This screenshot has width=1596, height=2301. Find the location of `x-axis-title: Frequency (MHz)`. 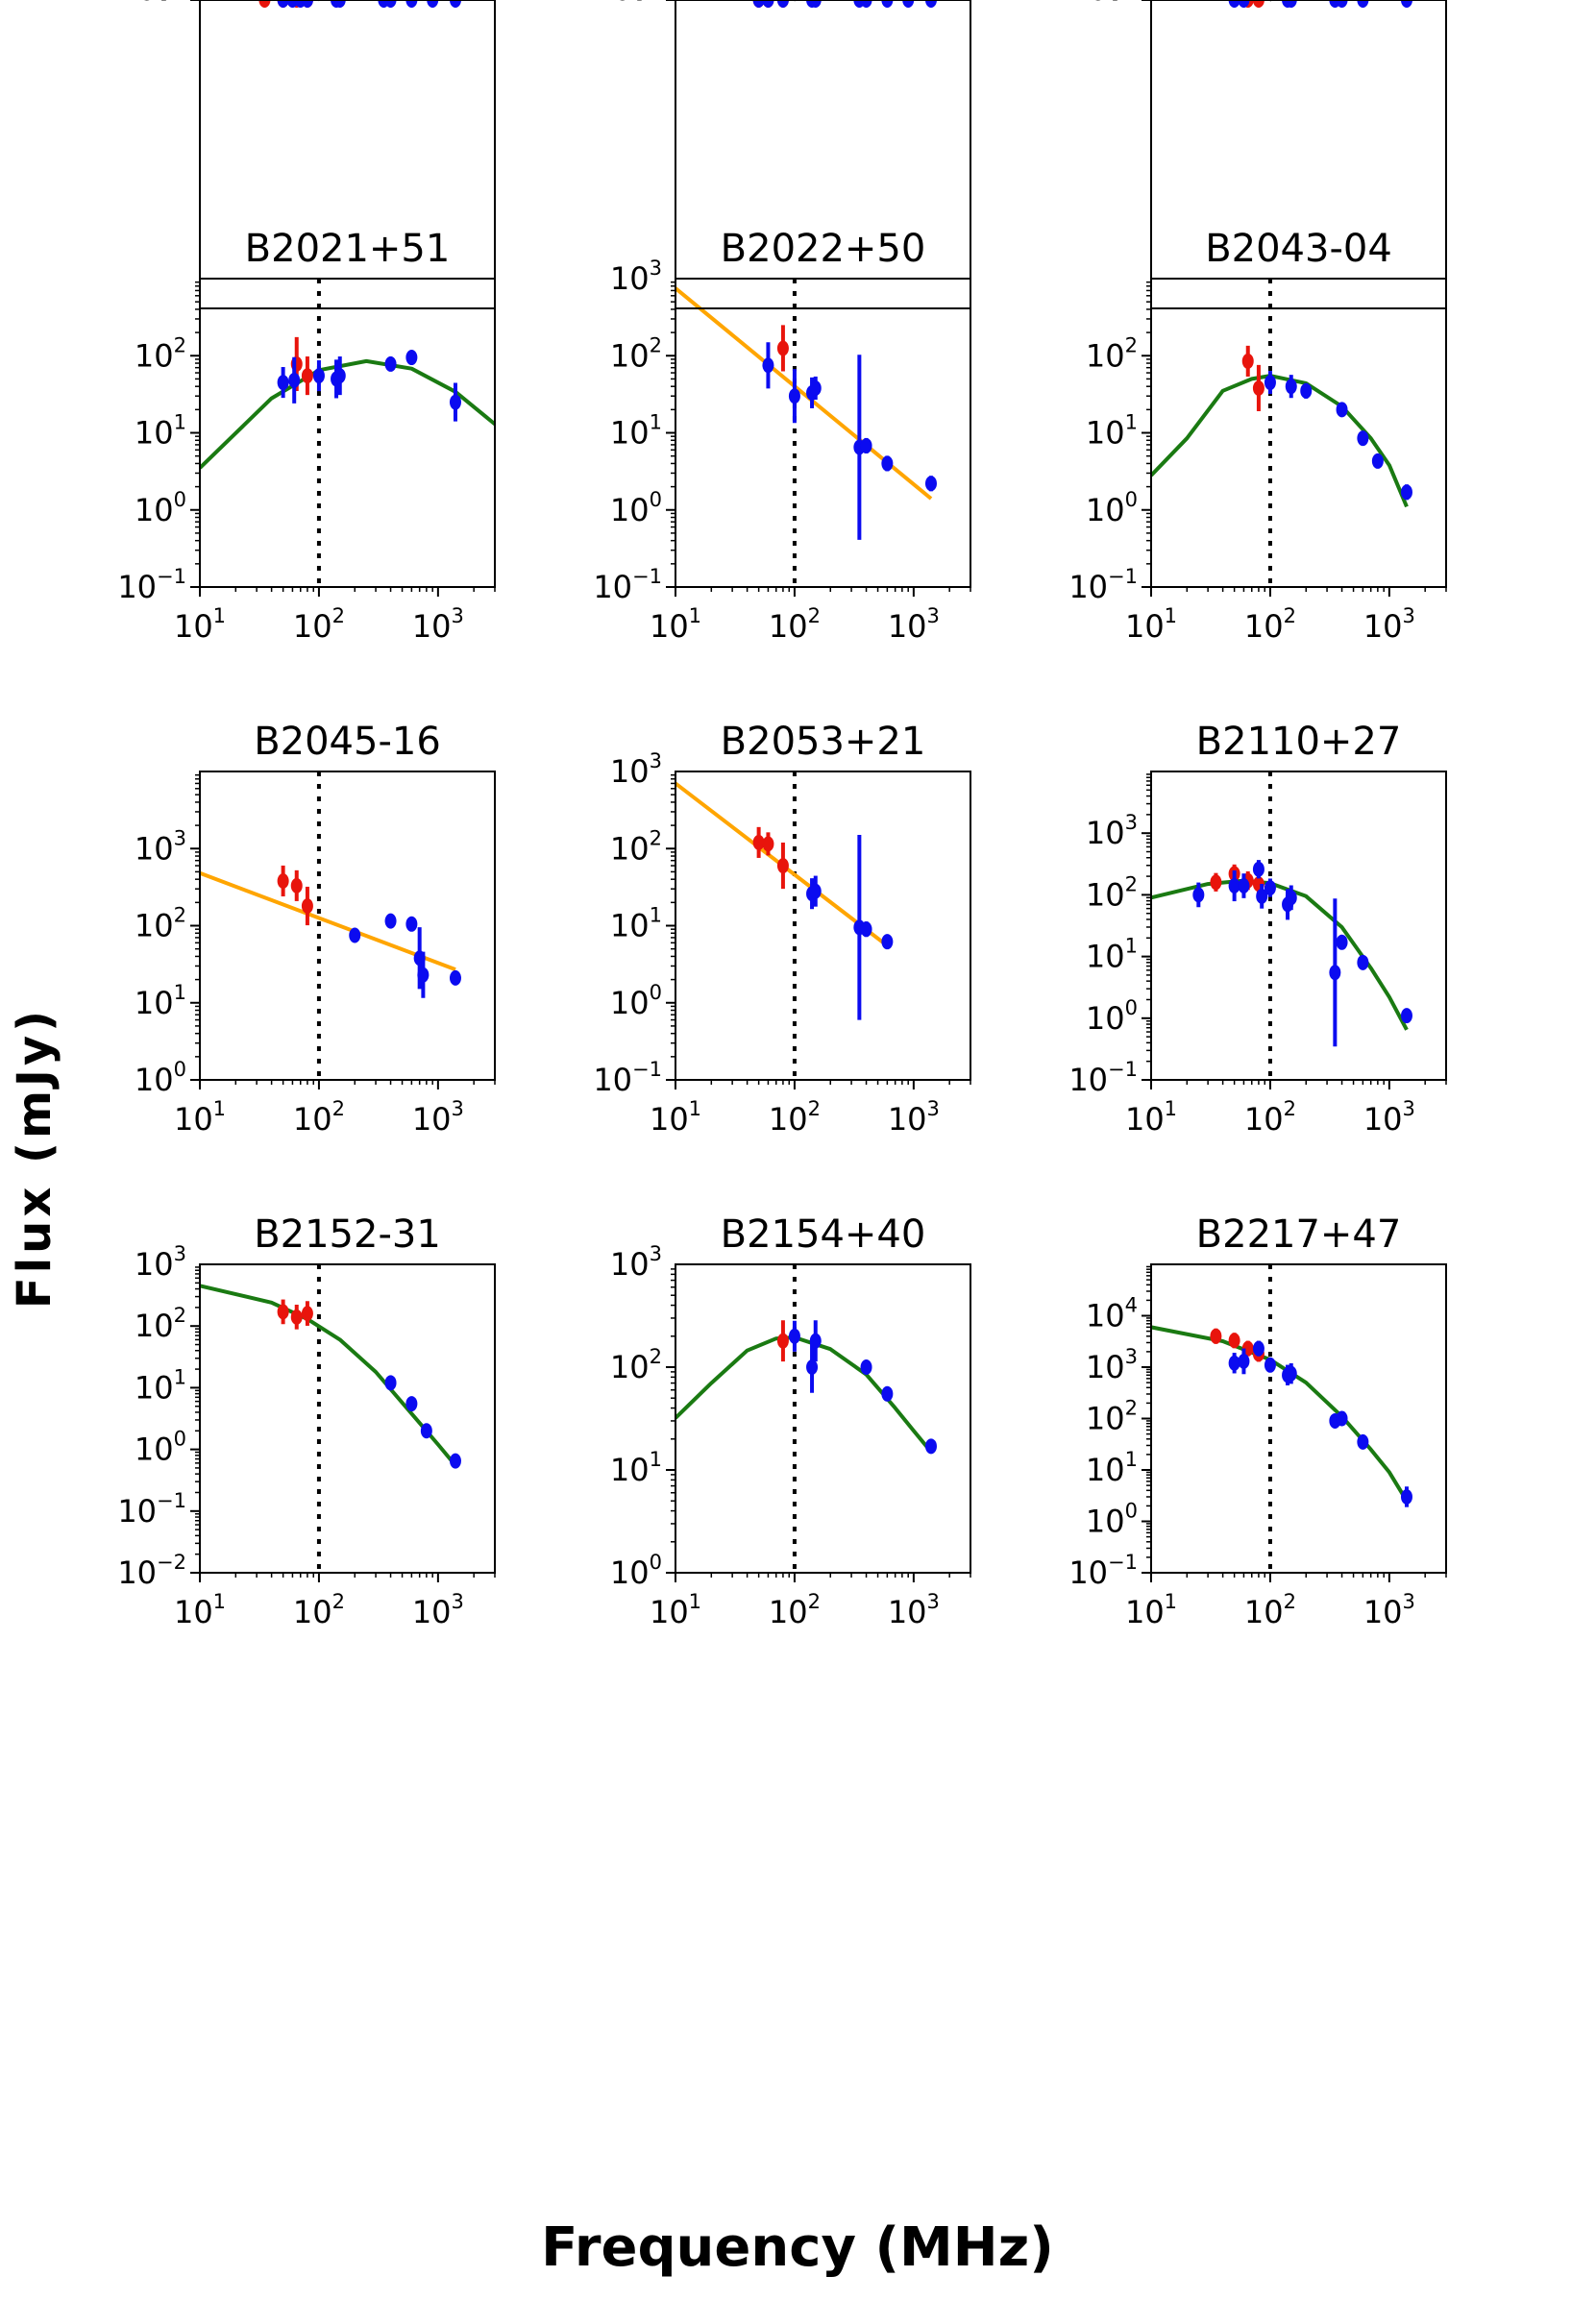

x-axis-title: Frequency (MHz) is located at coordinates (797, 2247).